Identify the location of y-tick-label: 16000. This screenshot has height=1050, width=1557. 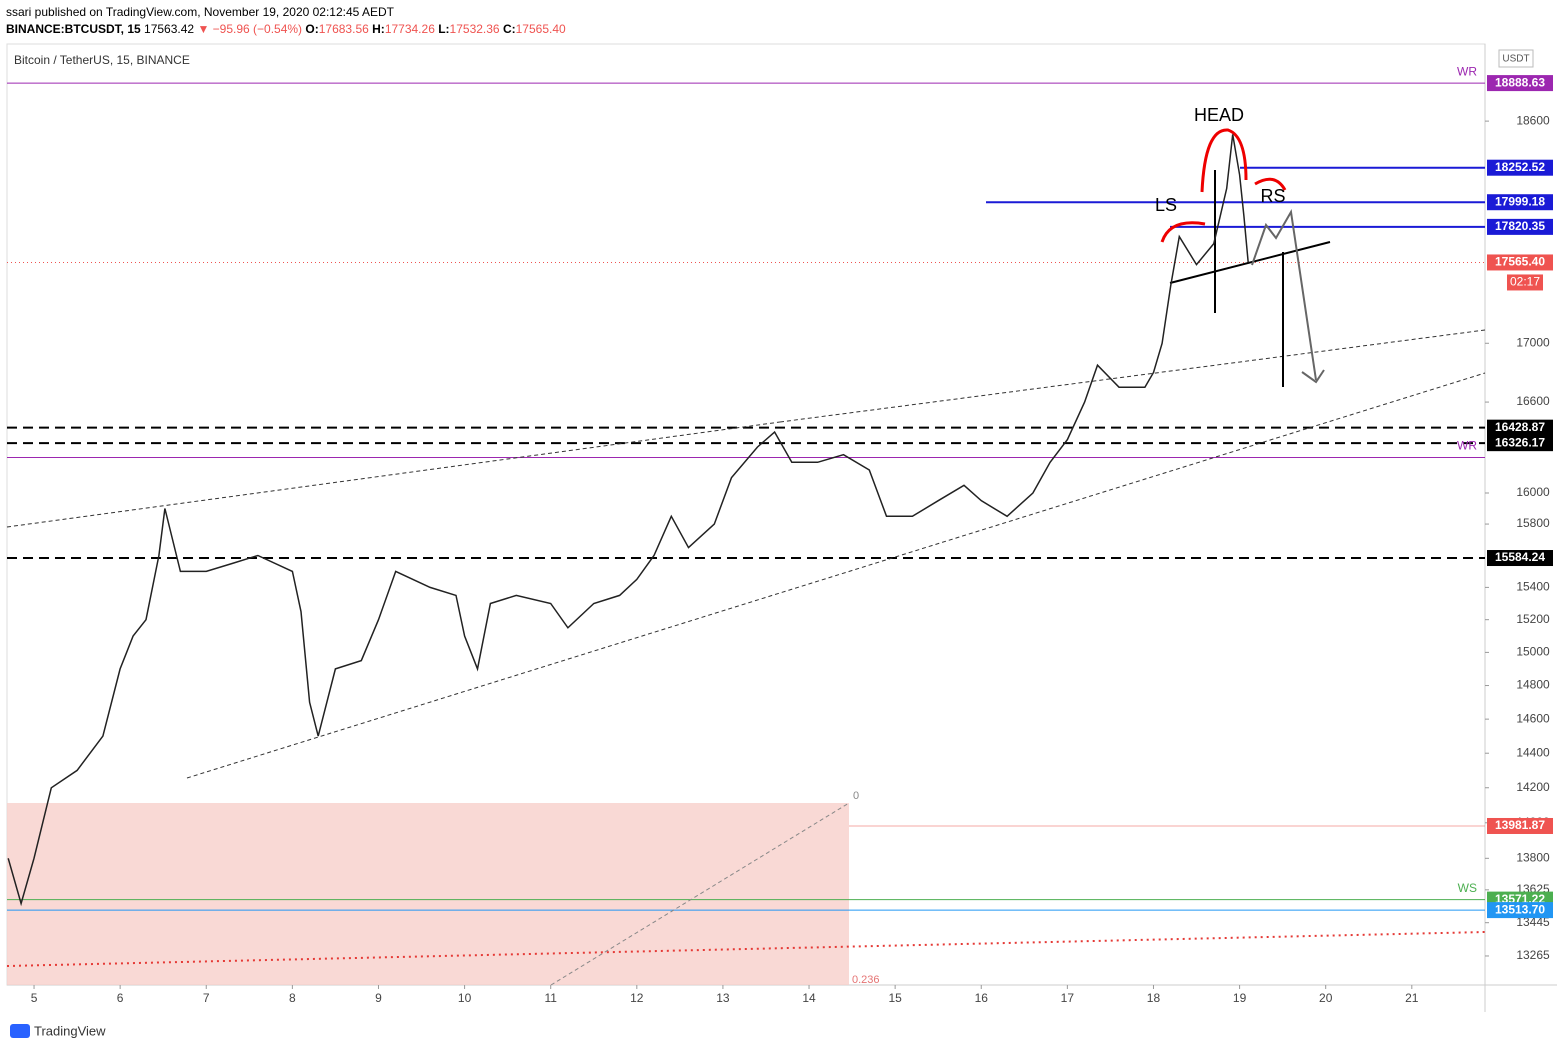
(1533, 492).